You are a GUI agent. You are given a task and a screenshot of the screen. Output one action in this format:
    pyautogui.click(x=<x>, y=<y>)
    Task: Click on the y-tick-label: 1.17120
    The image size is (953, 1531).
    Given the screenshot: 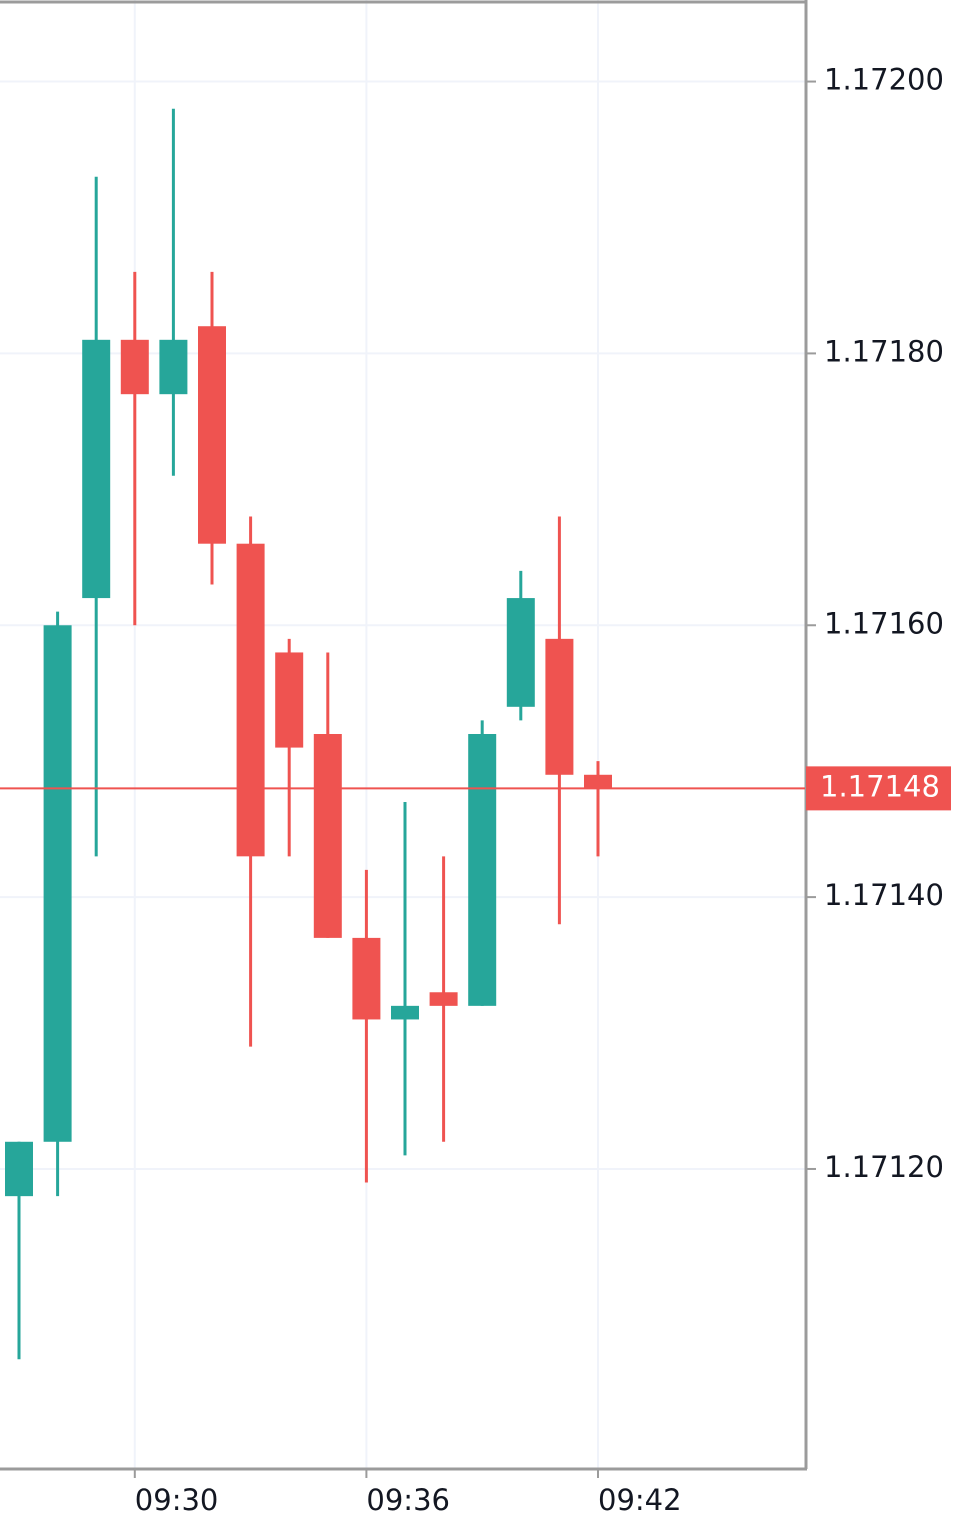 What is the action you would take?
    pyautogui.click(x=884, y=1167)
    